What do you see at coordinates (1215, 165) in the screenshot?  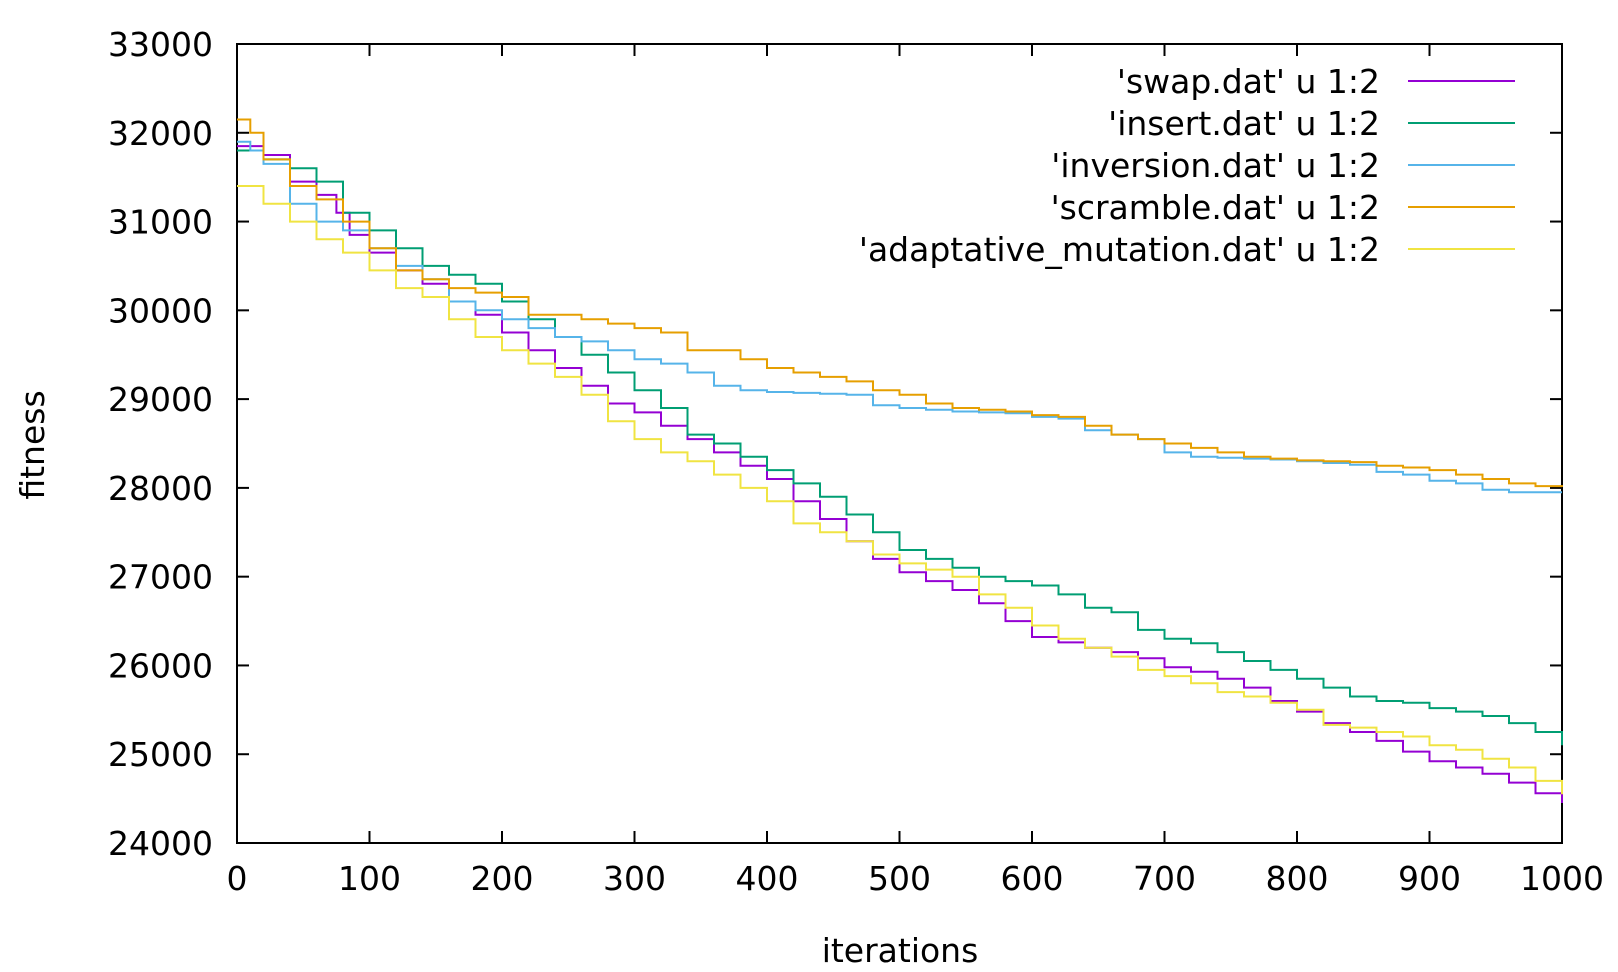 I see `legend-label: 'inversion.dat' u 1:2` at bounding box center [1215, 165].